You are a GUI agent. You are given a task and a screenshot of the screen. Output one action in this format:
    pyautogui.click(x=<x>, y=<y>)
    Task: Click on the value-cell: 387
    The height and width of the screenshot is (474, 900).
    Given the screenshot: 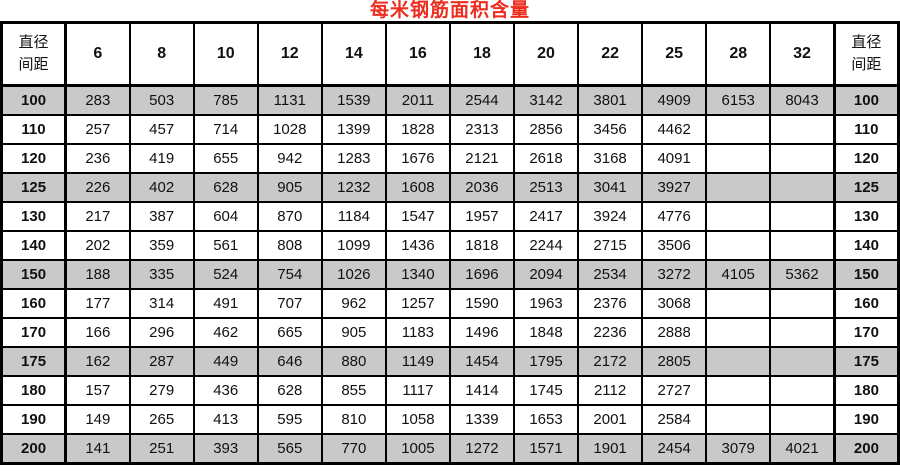 What is the action you would take?
    pyautogui.click(x=161, y=216)
    